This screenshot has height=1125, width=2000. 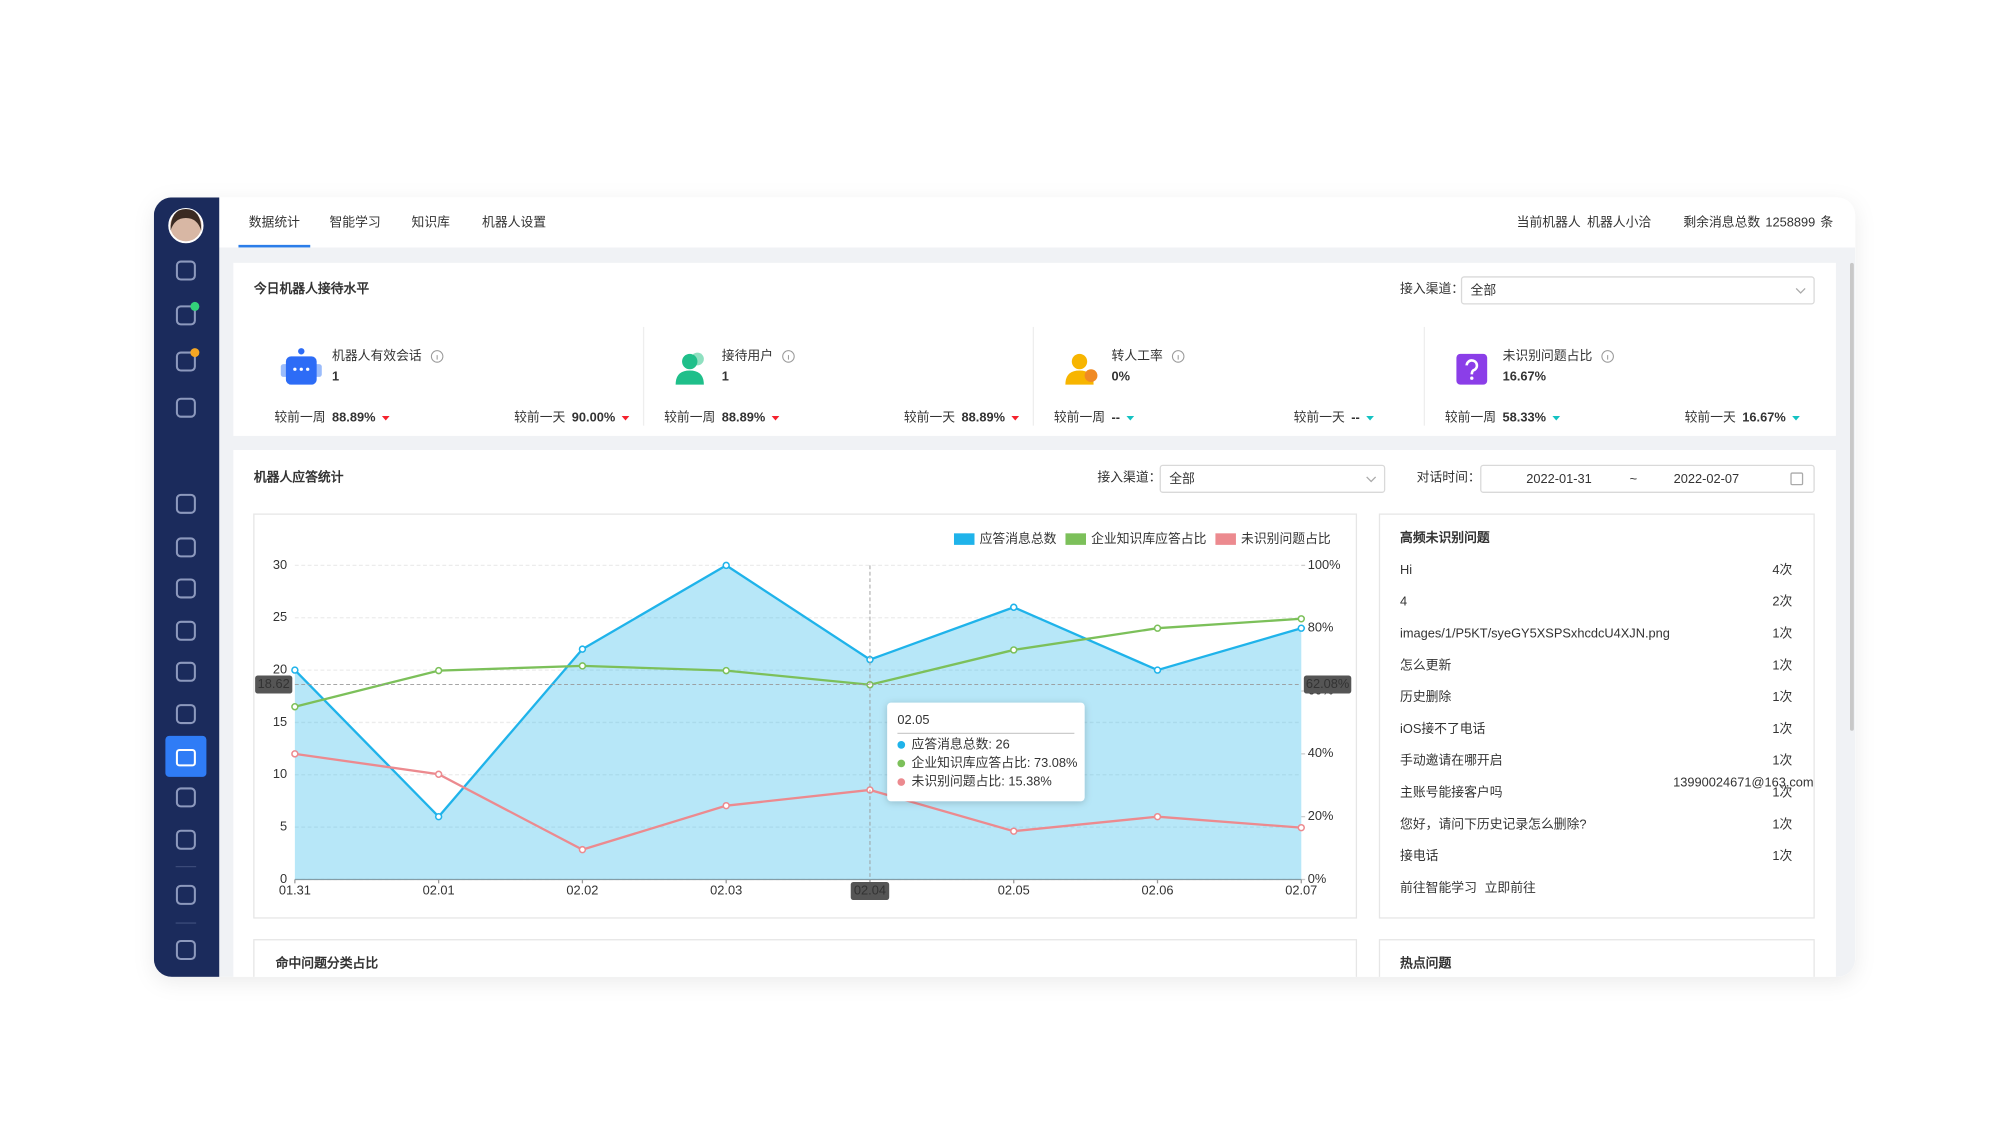 I want to click on list-link: 立即前往, so click(x=1510, y=887).